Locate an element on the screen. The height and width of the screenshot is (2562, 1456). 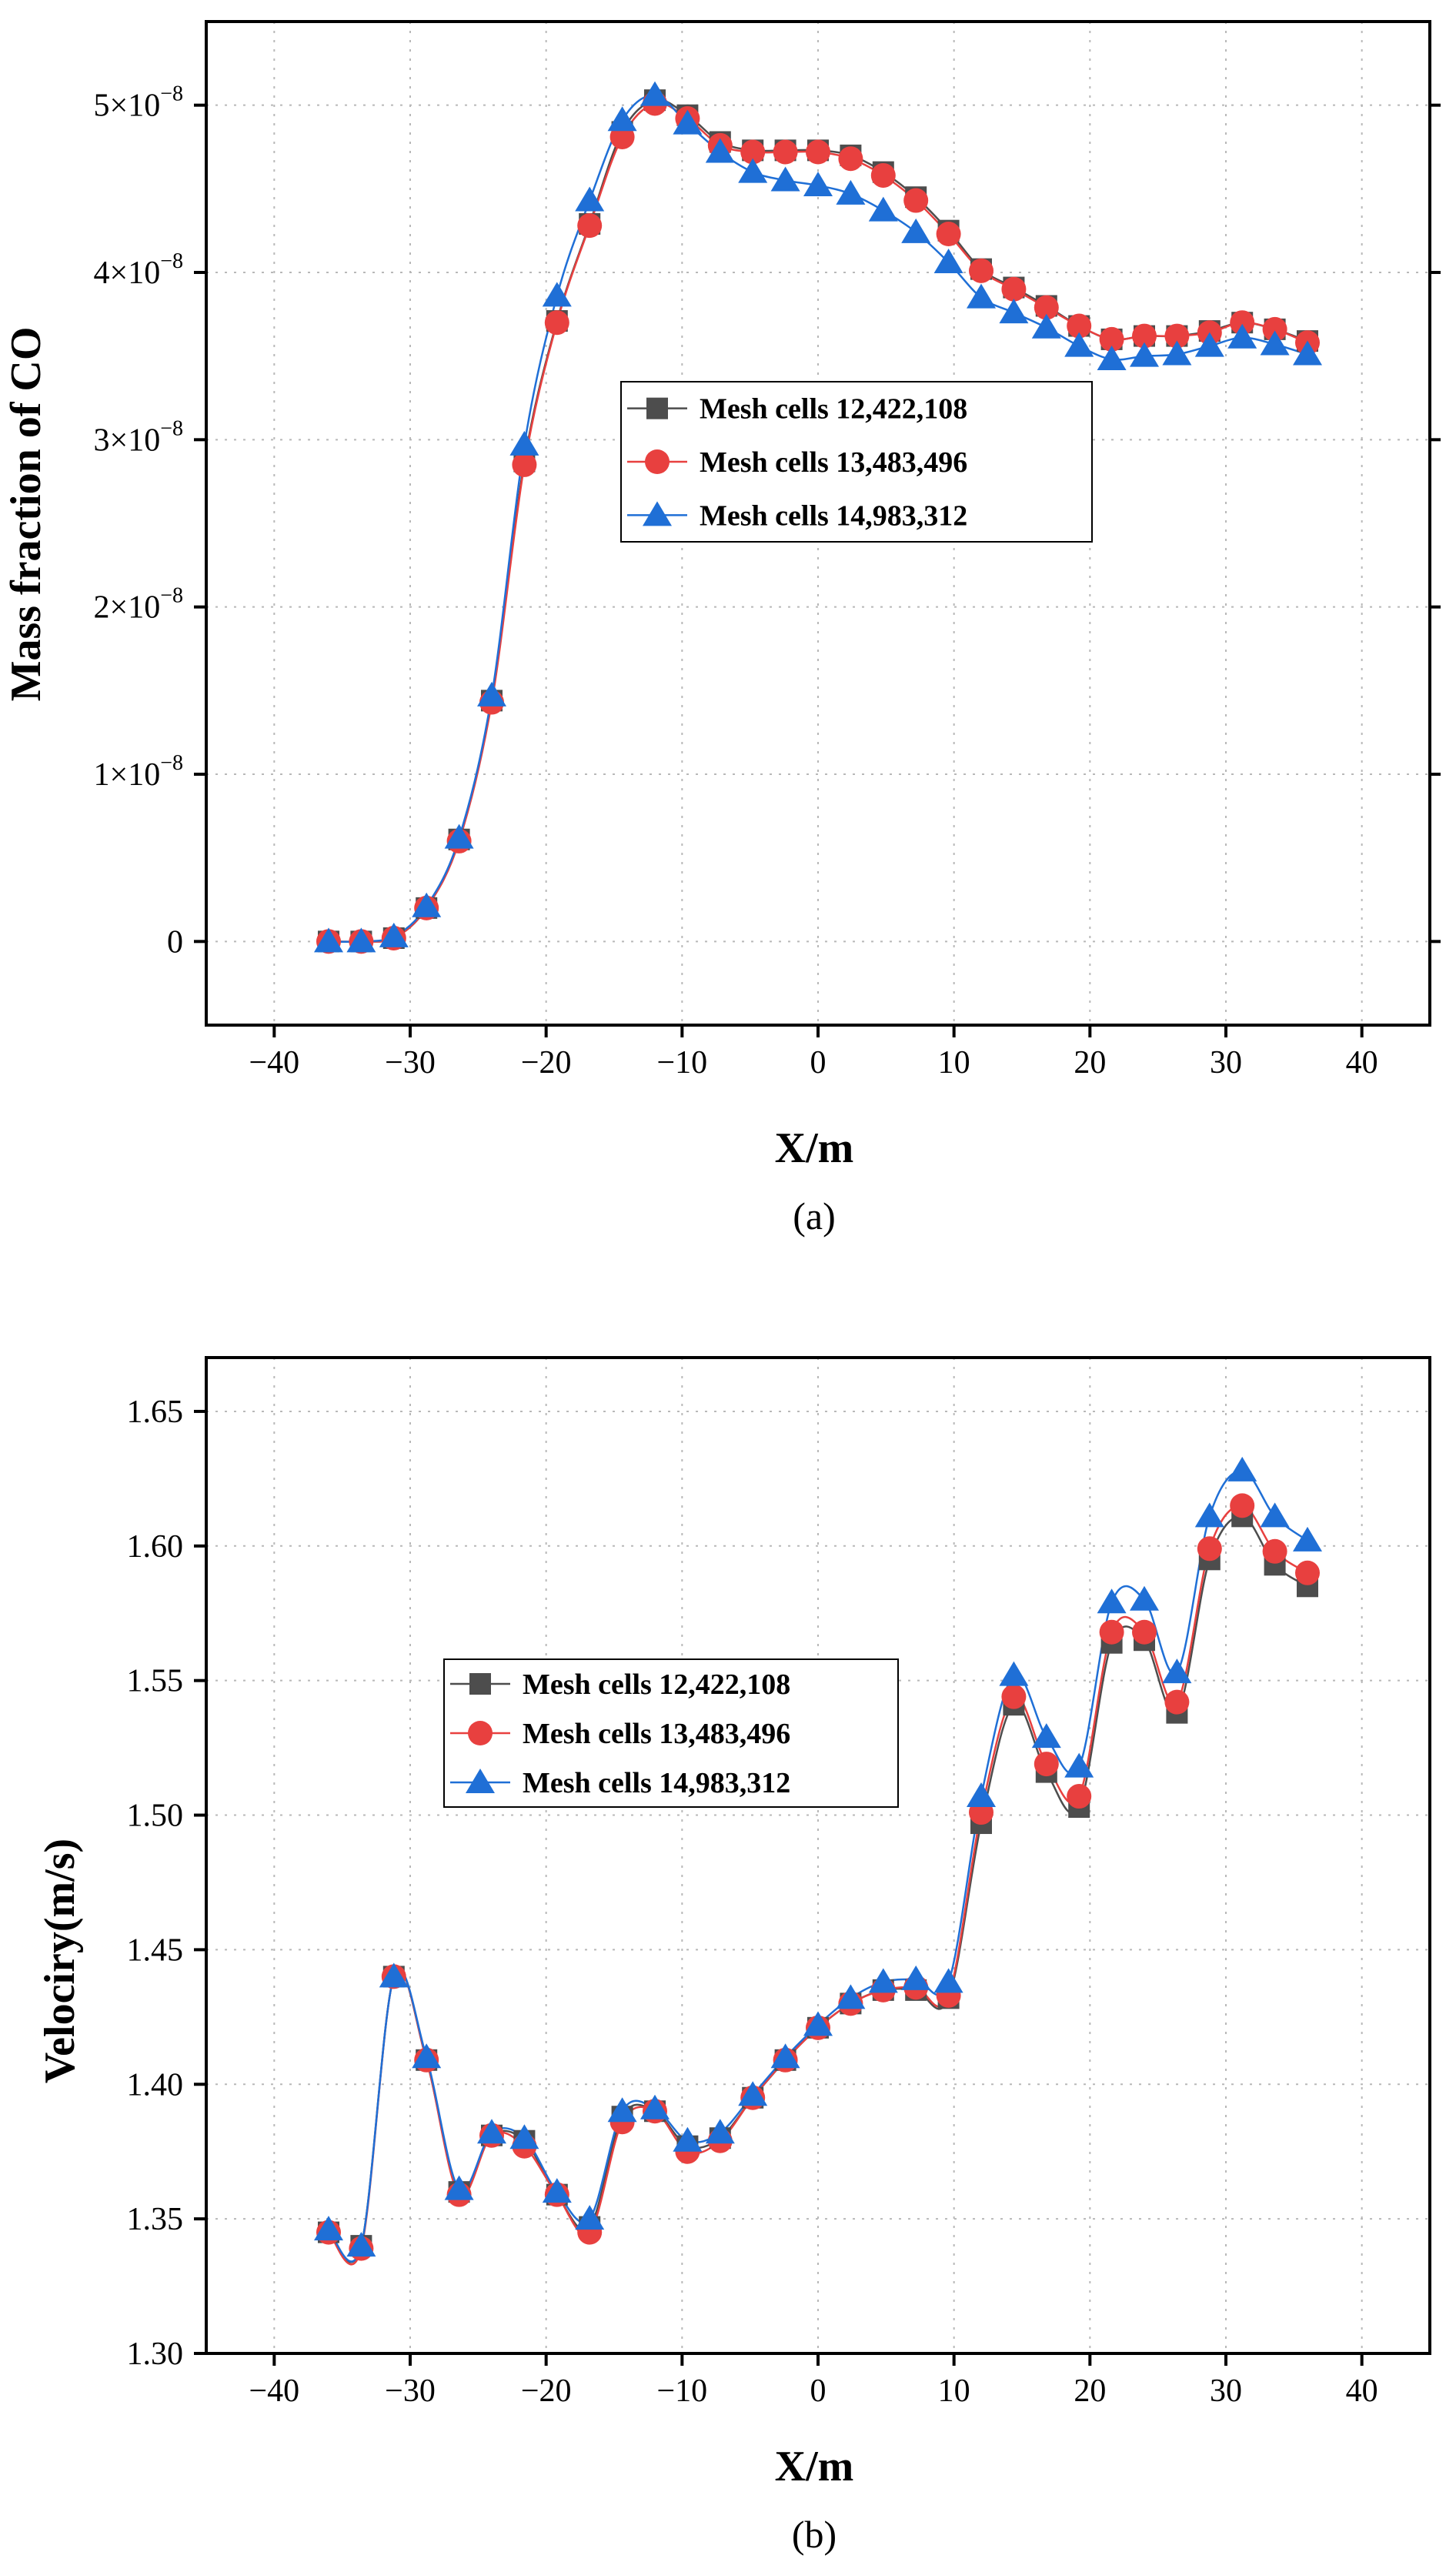
chart-a-x-tick-label: −40 is located at coordinates (274, 1063).